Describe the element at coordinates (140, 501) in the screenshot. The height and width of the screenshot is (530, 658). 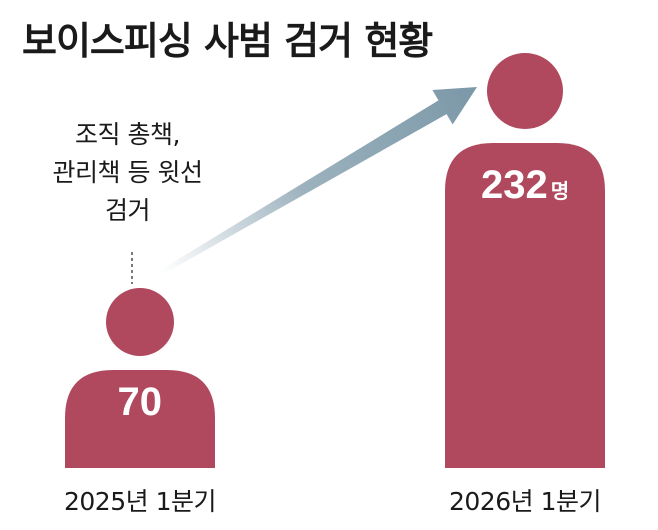
I see `category-label: 2025년 1분기` at that location.